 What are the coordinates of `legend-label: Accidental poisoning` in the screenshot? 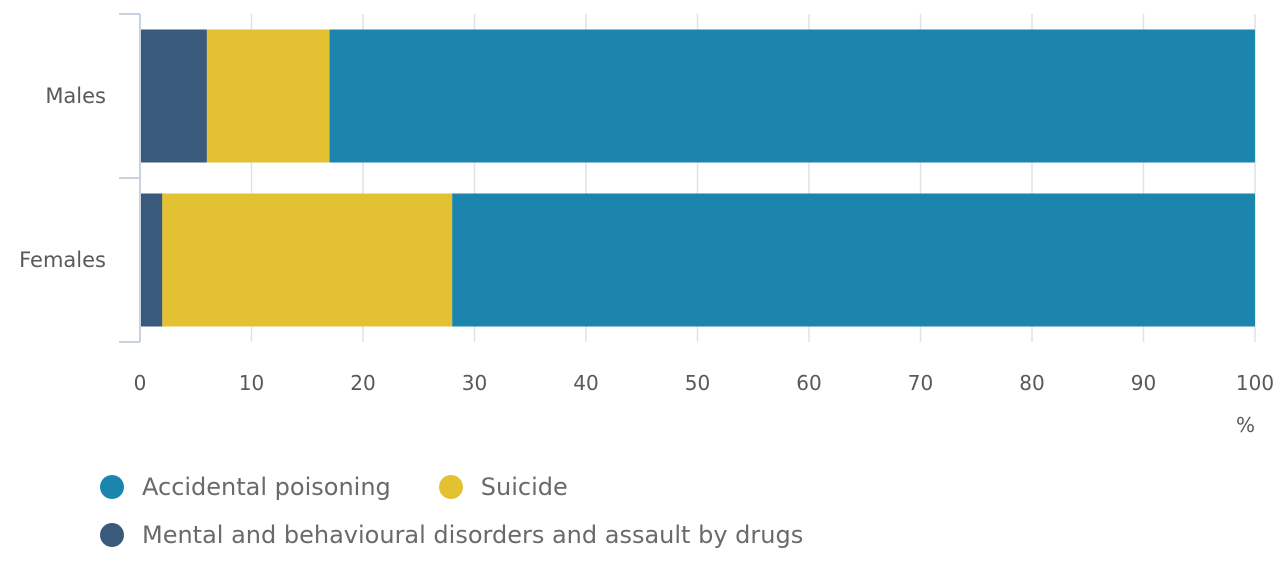 It's located at (266, 487).